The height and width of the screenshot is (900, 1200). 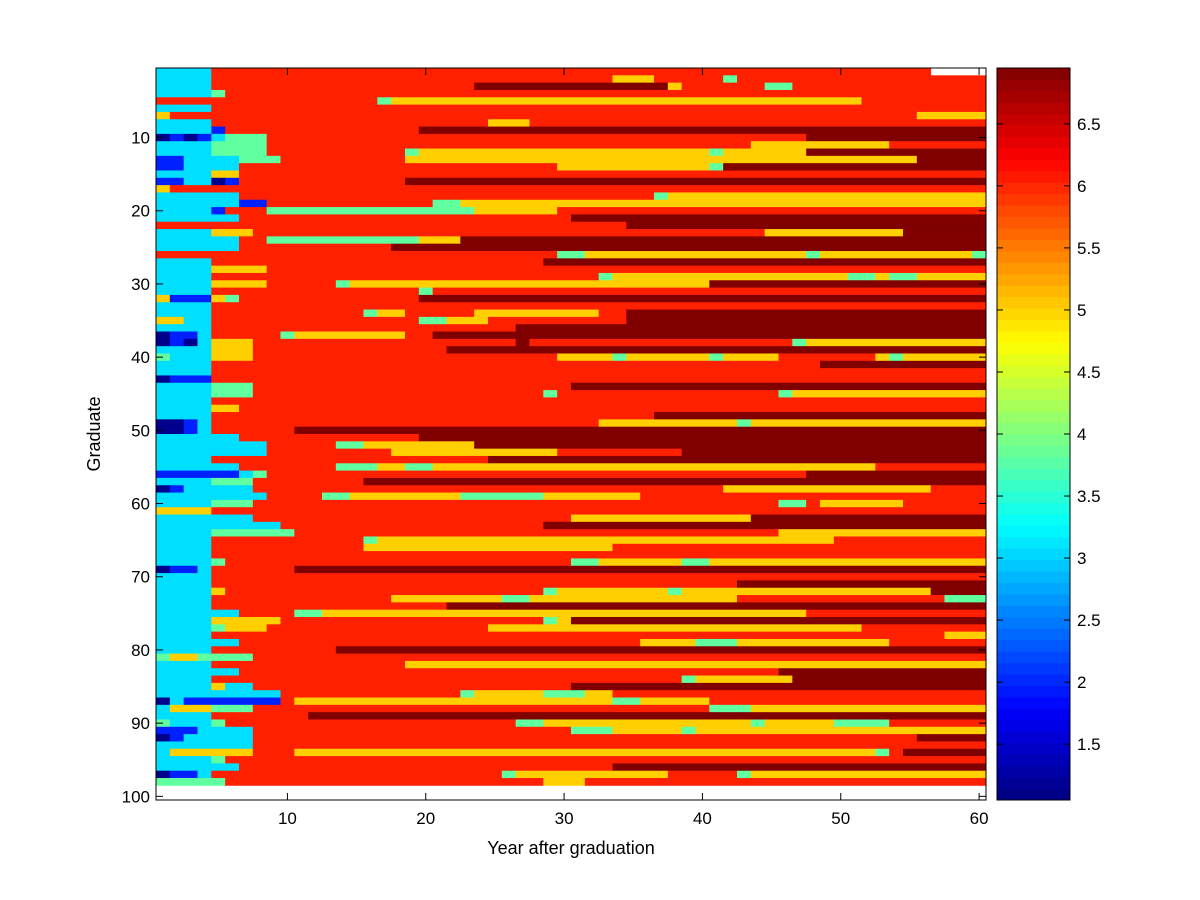 What do you see at coordinates (1089, 620) in the screenshot?
I see `colorbar-tick-label: 2.5` at bounding box center [1089, 620].